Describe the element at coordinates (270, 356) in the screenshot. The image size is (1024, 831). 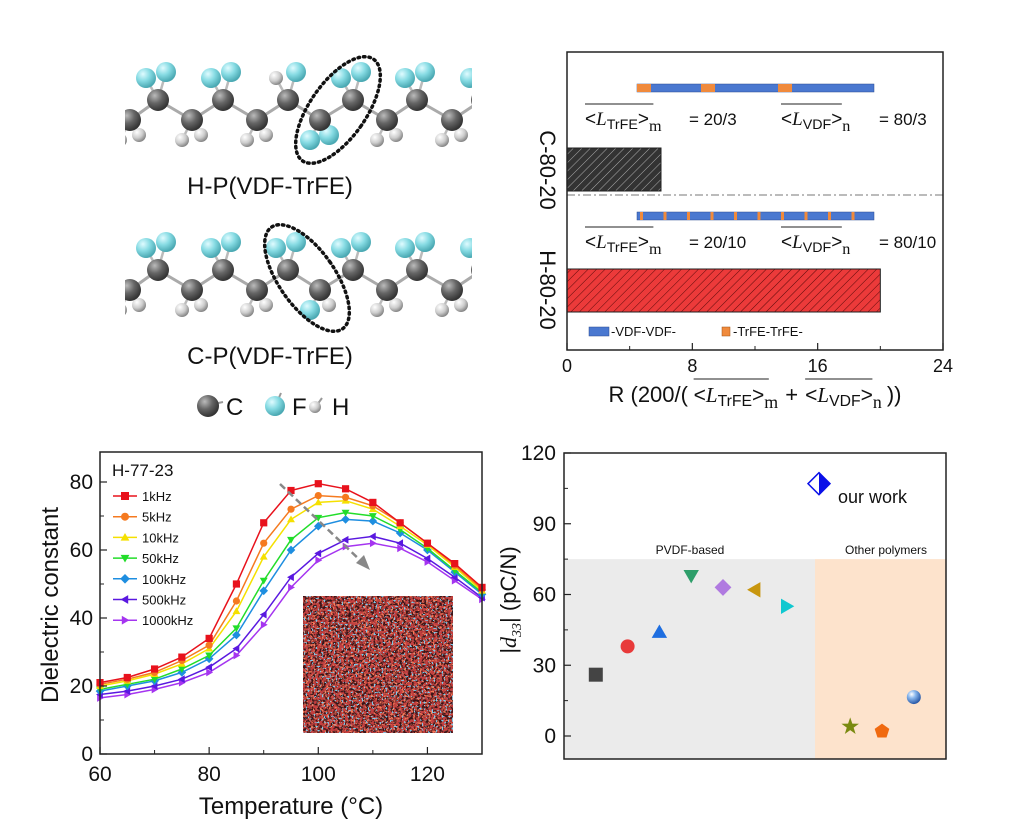
I see `chain-label-c: C-P(VDF-TrFE)` at that location.